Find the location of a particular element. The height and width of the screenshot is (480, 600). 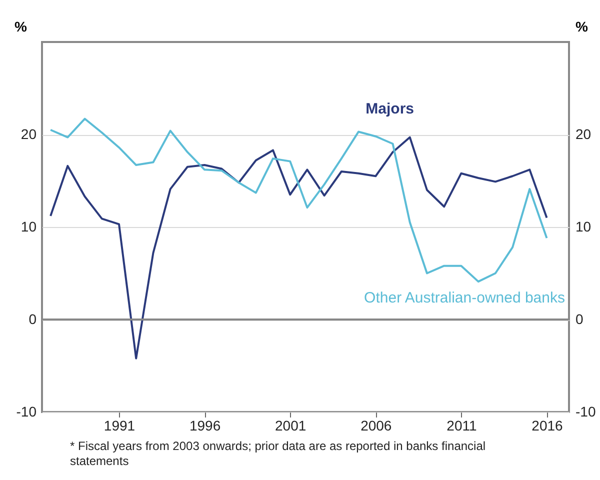

series-label: Other Australian-owned banks is located at coordinates (464, 297).